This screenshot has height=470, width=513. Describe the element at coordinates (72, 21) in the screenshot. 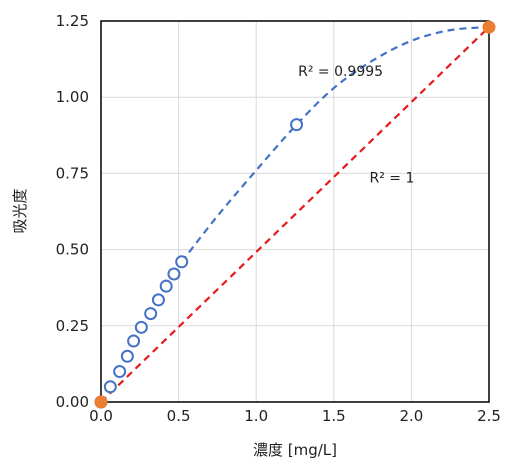

I see `y-tick-label: 1.25` at that location.